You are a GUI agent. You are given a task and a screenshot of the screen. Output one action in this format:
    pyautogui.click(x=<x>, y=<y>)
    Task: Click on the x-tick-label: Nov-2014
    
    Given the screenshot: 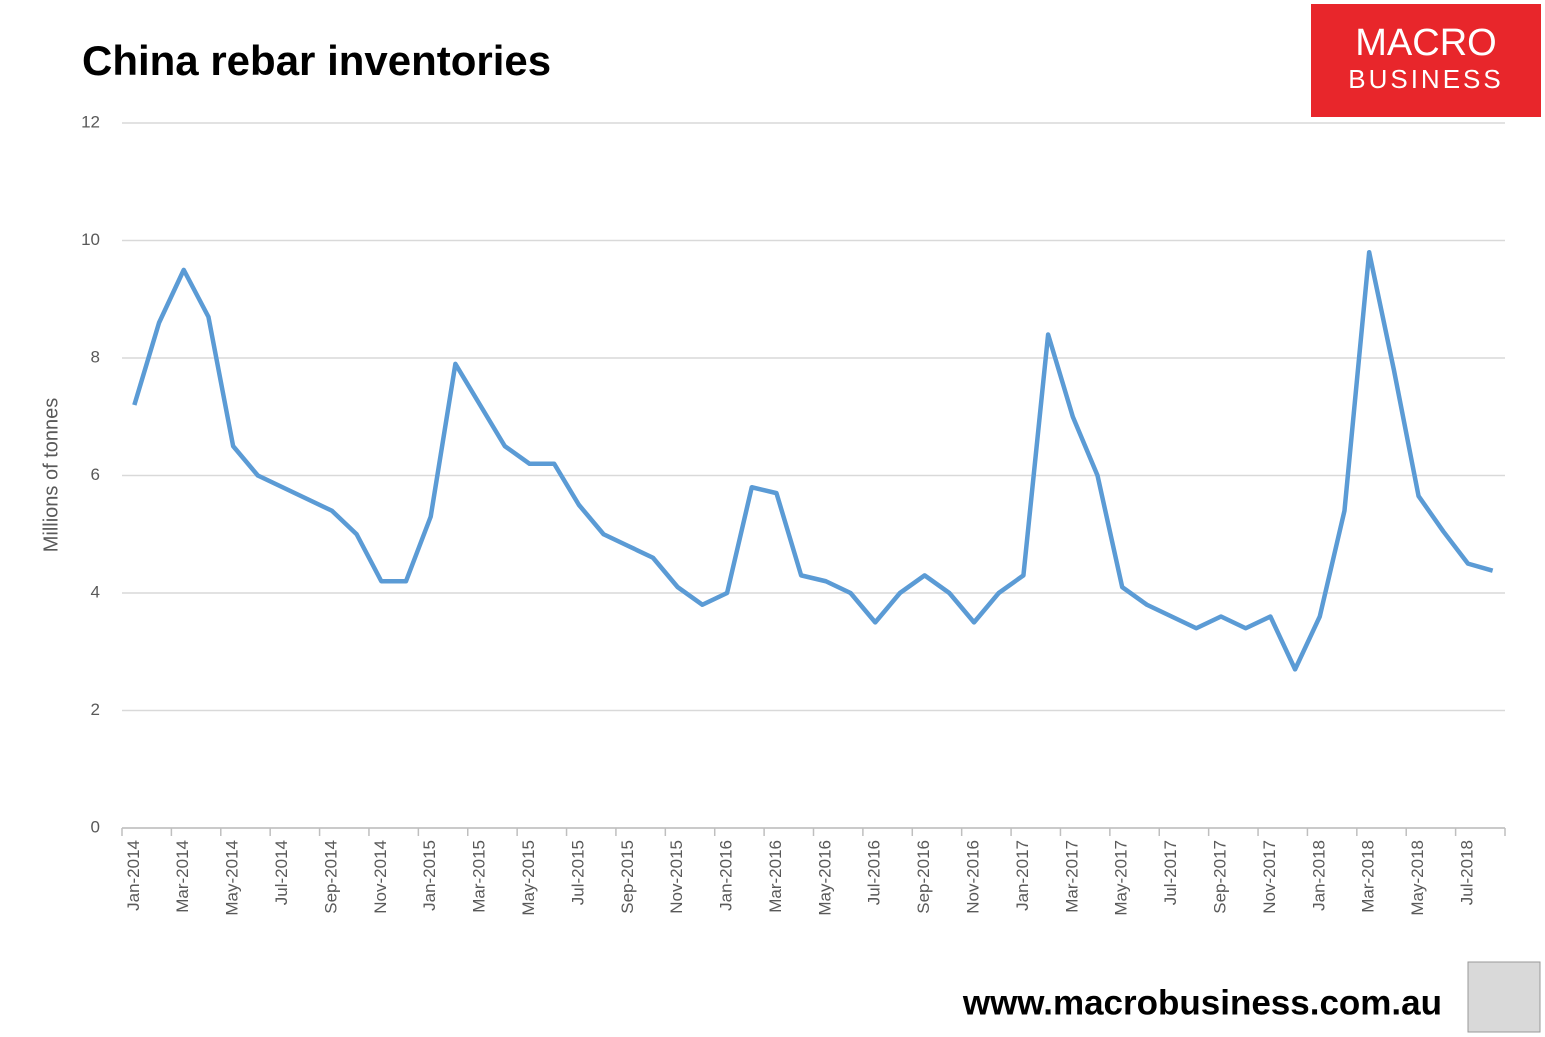 What is the action you would take?
    pyautogui.click(x=380, y=877)
    